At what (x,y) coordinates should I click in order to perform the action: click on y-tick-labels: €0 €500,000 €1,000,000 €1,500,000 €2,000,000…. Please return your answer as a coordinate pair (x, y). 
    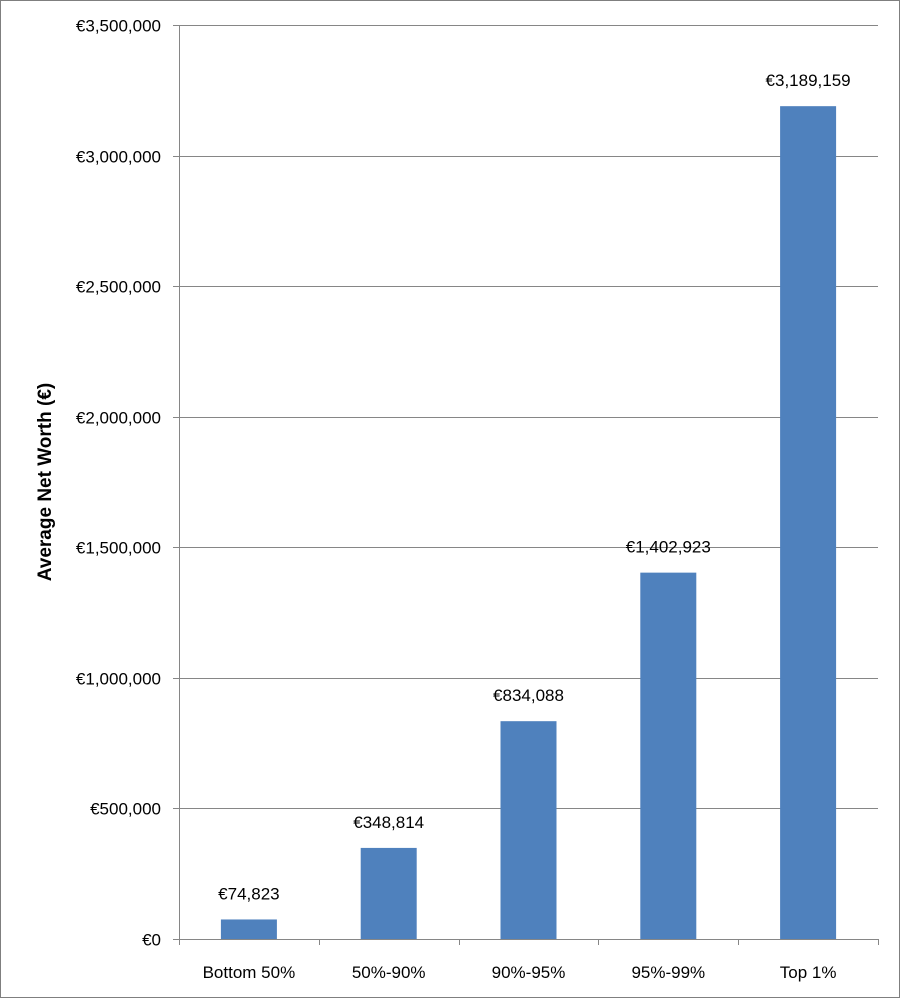
    Looking at the image, I should click on (118, 483).